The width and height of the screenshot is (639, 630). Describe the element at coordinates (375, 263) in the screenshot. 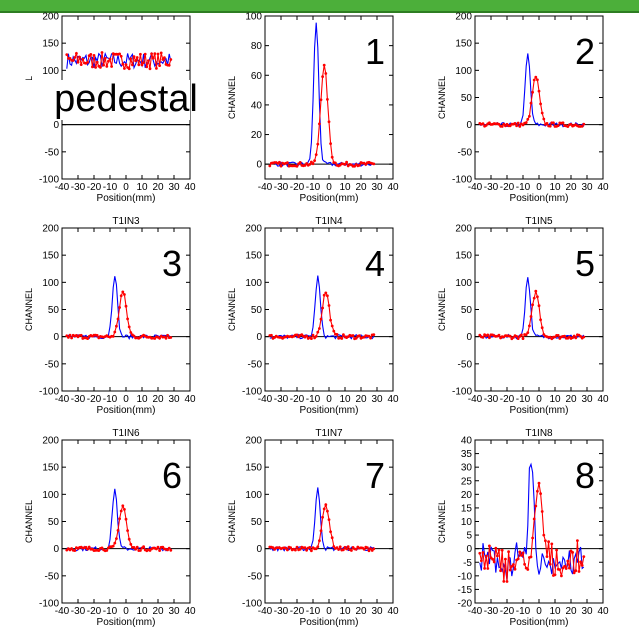

I see `panel-label: 4` at that location.